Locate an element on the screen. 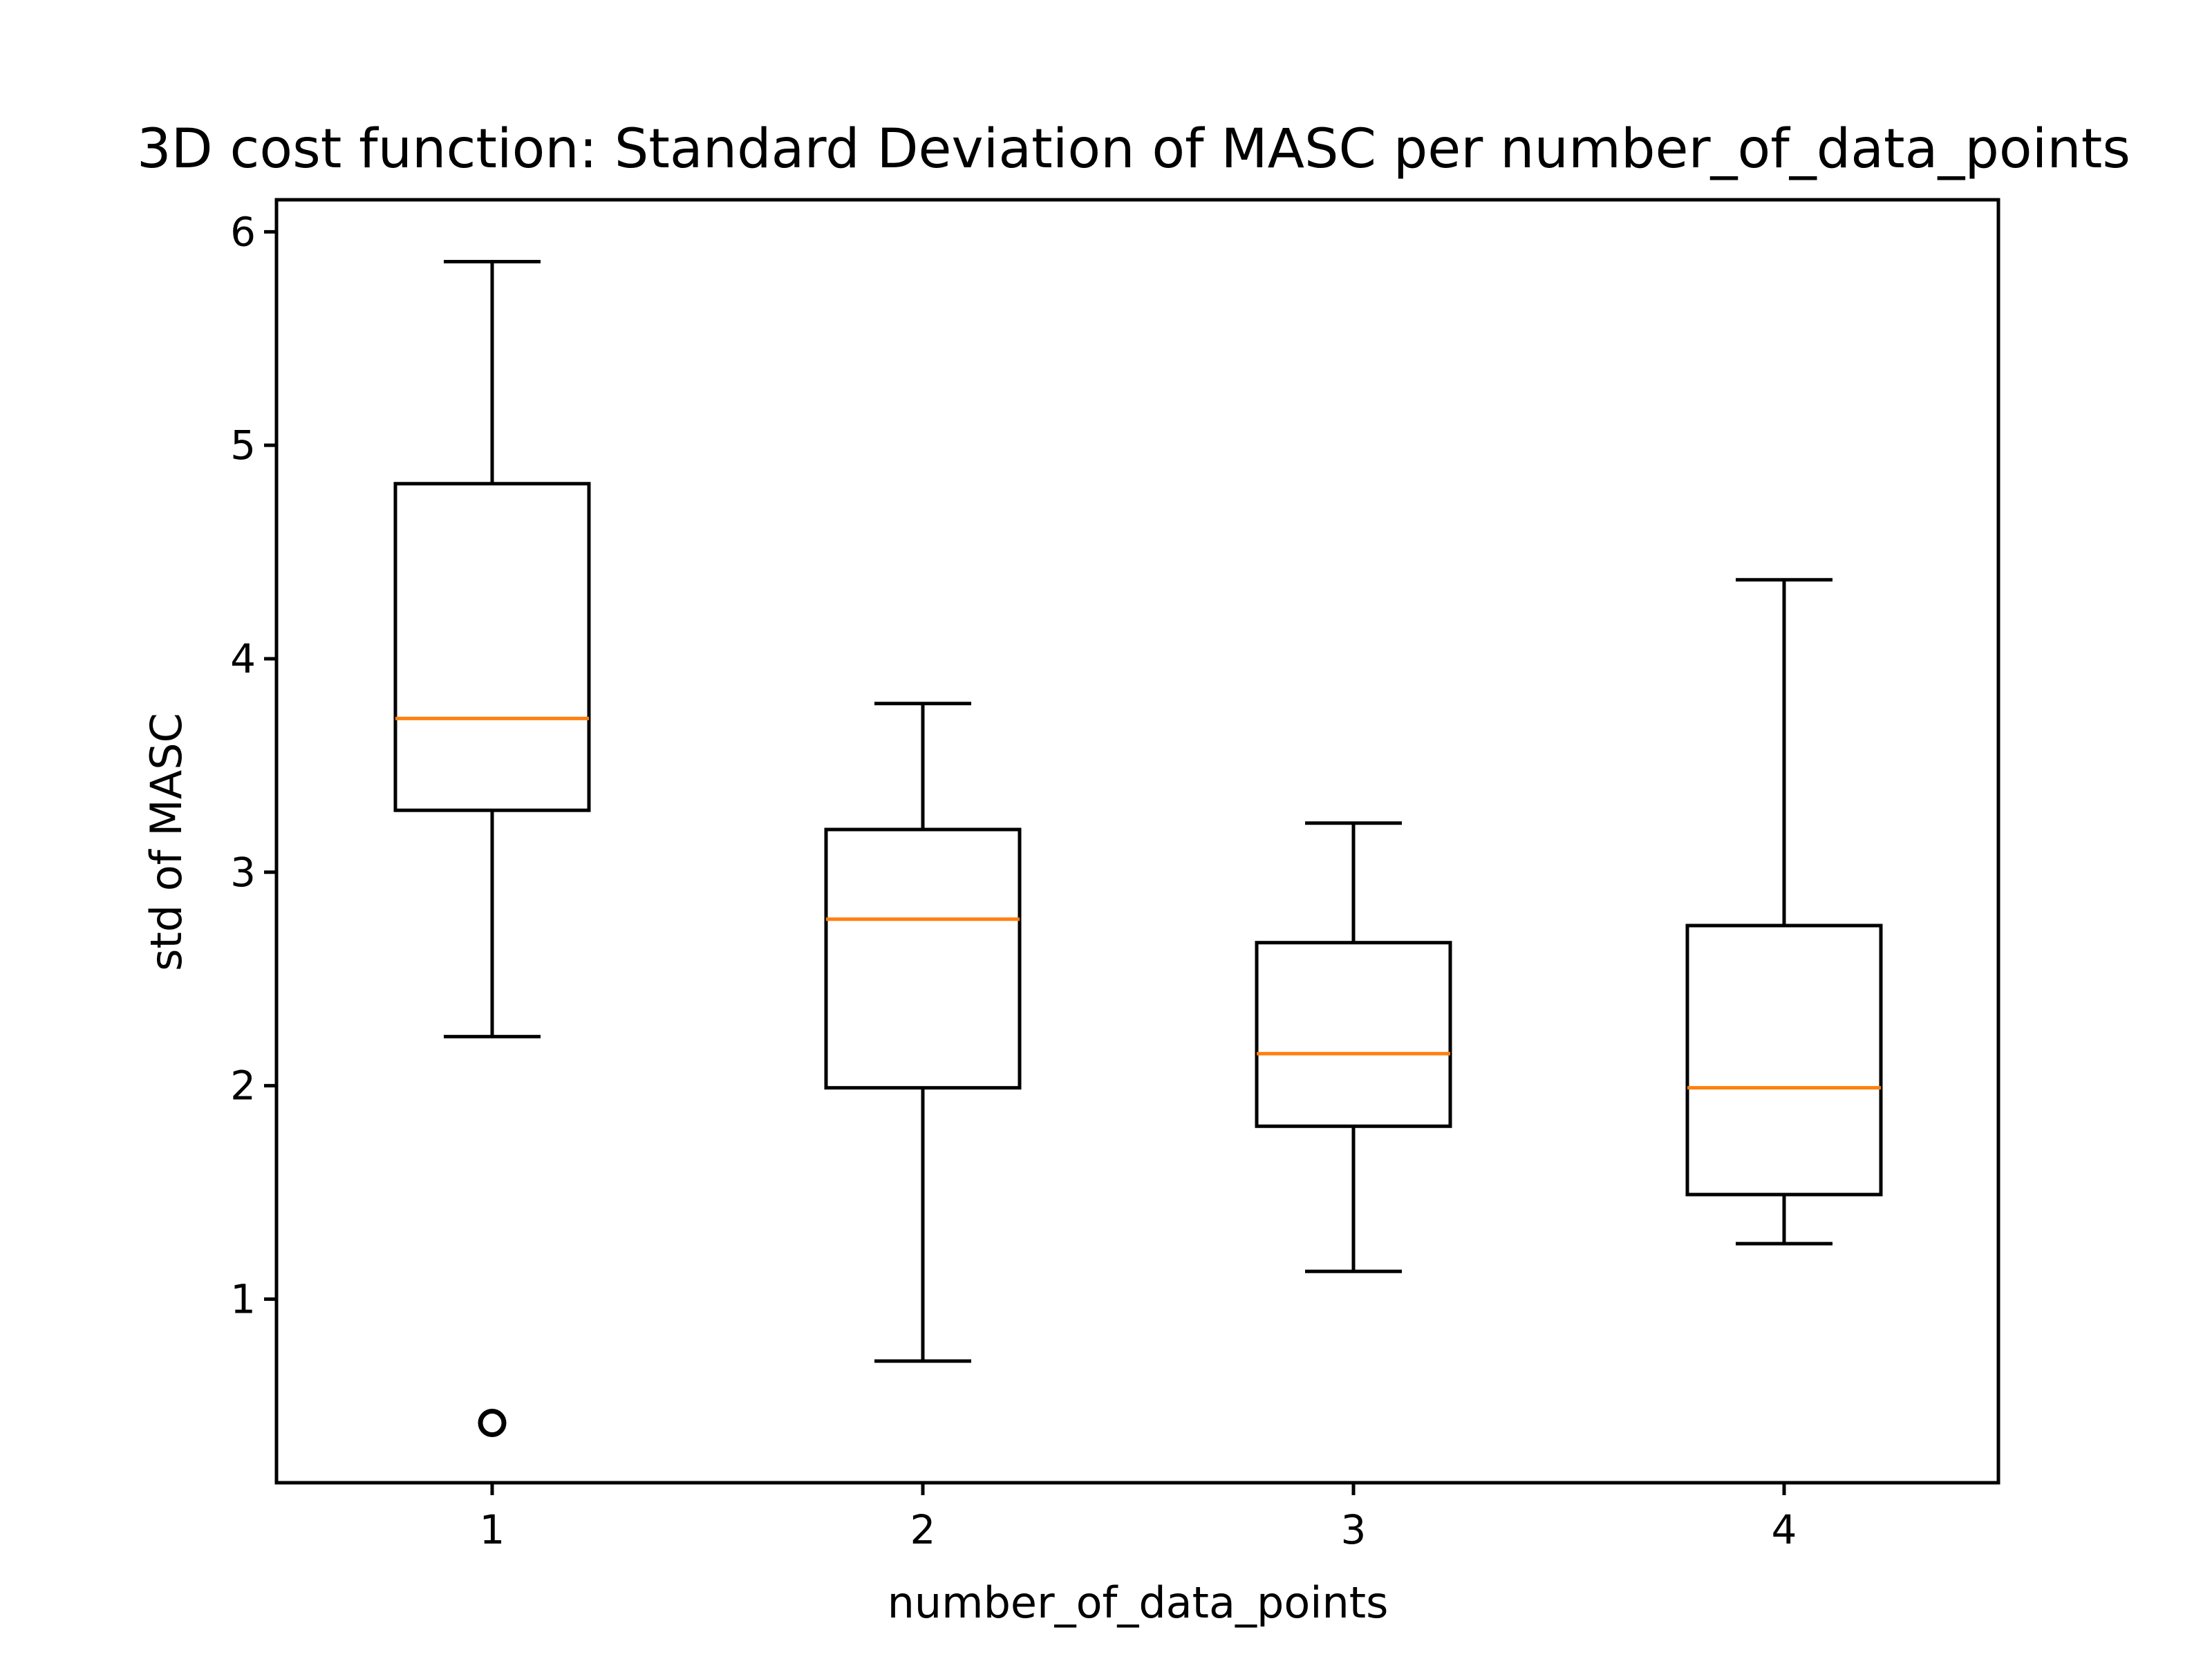  x-axis-label: number_of_data_points is located at coordinates (1138, 1602).